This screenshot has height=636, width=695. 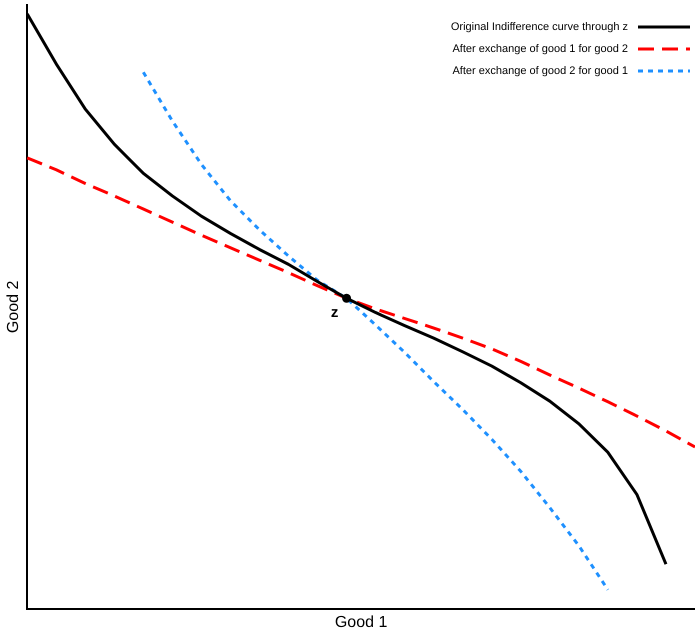 What do you see at coordinates (13, 307) in the screenshot?
I see `y-axis-title: Good 2` at bounding box center [13, 307].